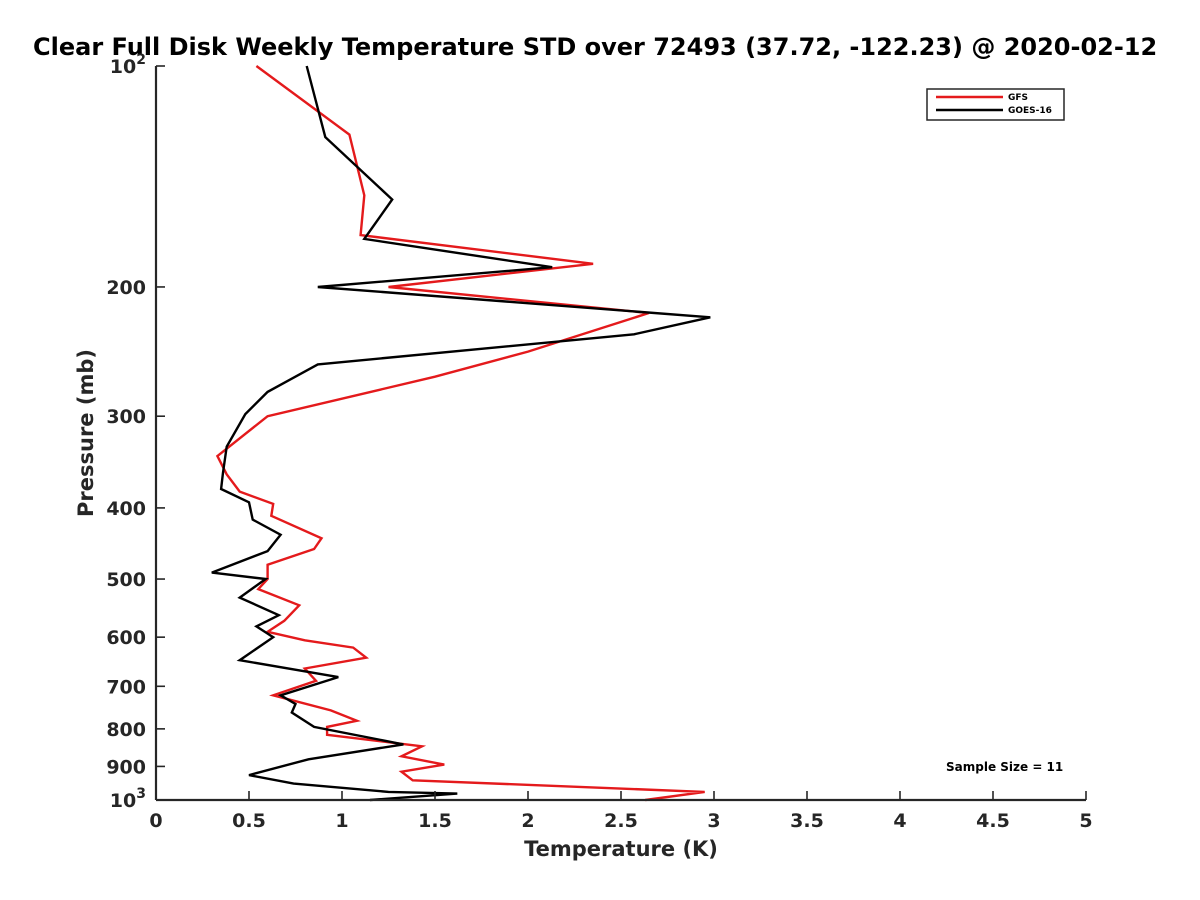 This screenshot has width=1200, height=900. I want to click on x-tick-label: 1.5, so click(435, 821).